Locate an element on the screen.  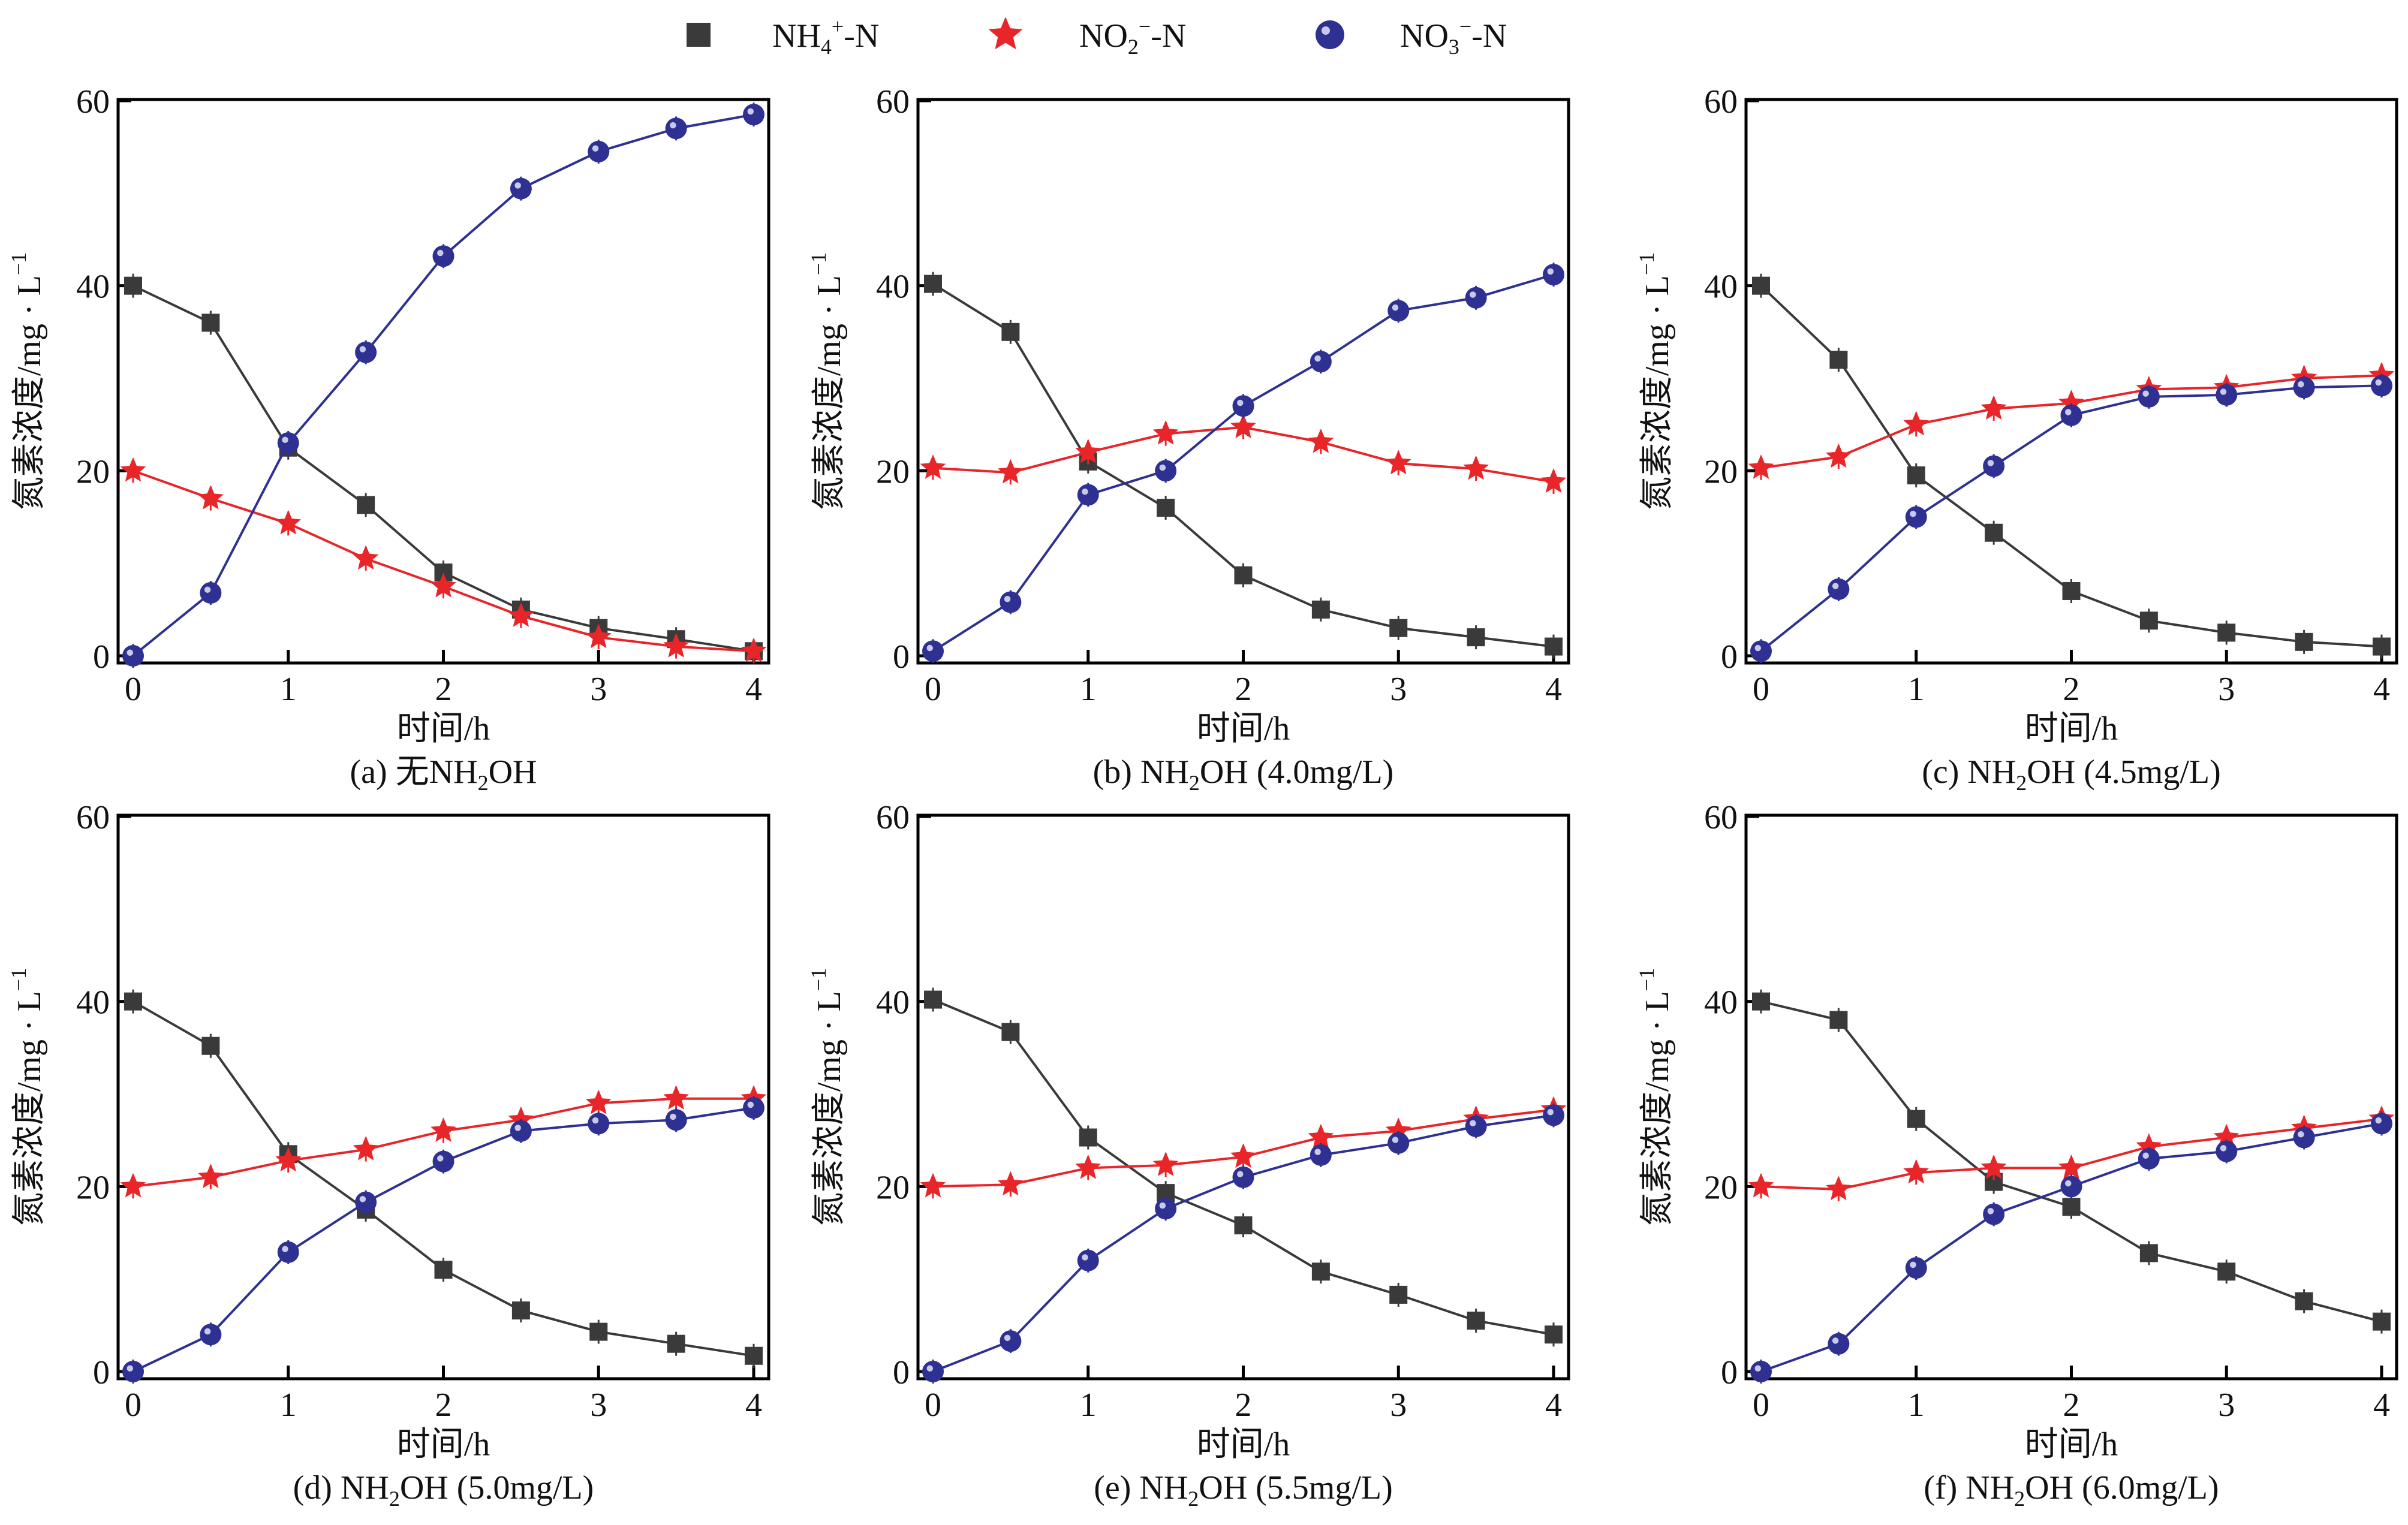
plot-frame is located at coordinates (1243, 1097).